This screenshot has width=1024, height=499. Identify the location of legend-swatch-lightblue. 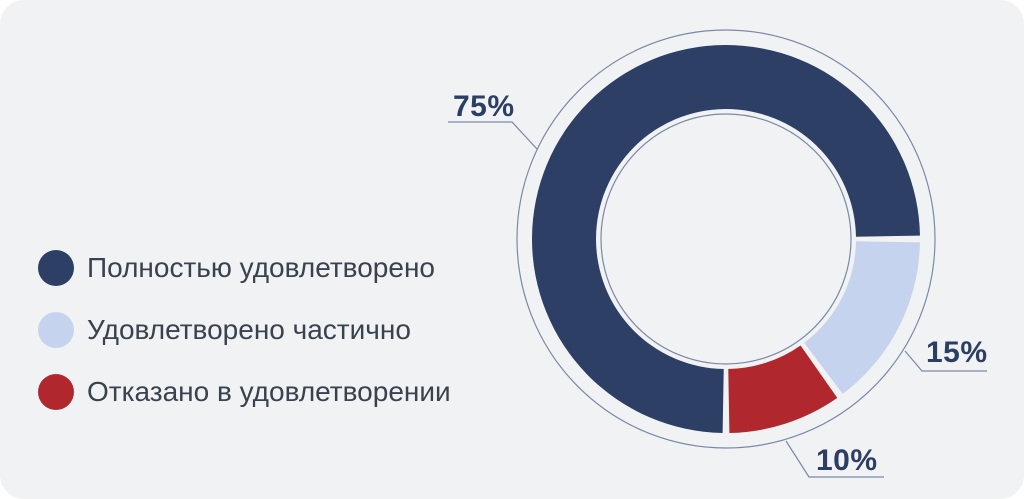
(56, 330).